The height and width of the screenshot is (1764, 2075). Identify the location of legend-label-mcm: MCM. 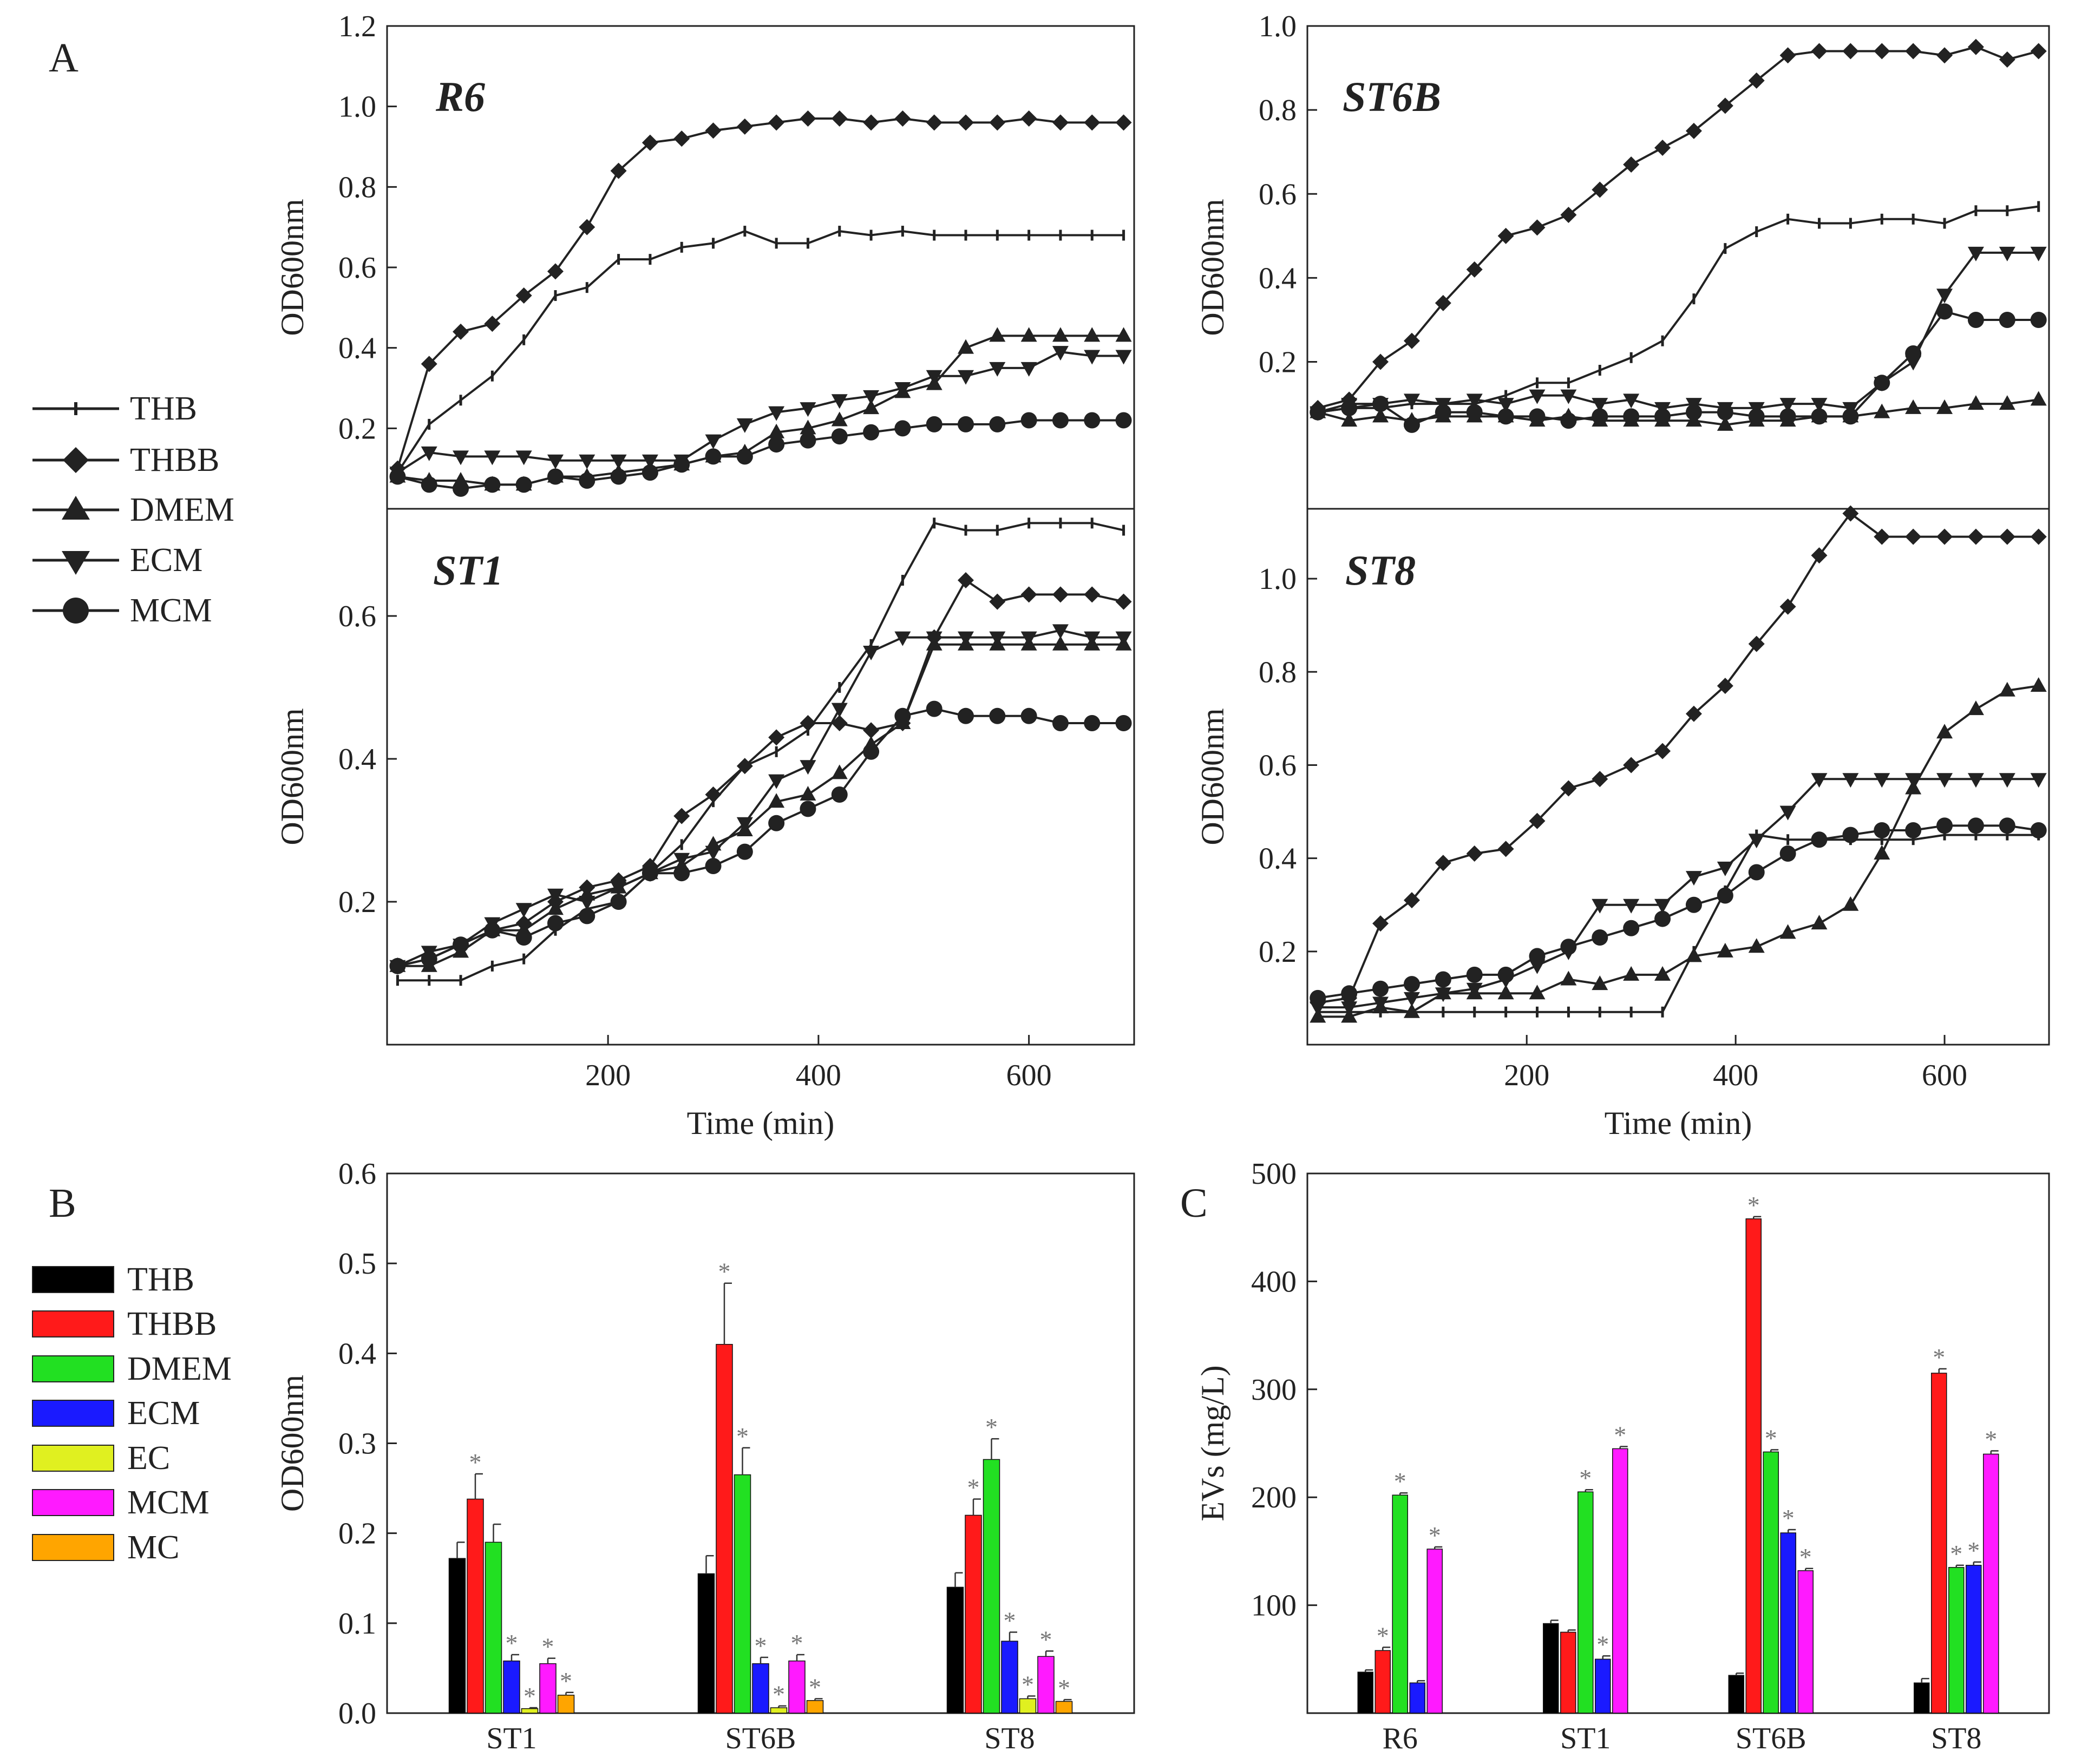
(171, 610).